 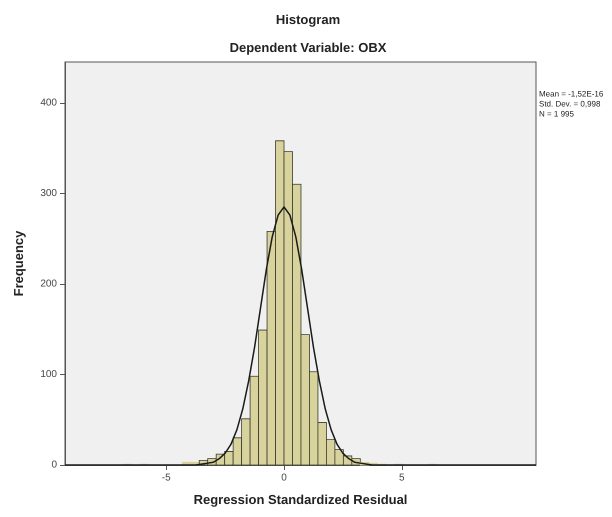 What do you see at coordinates (556, 114) in the screenshot?
I see `text: N = 1 995` at bounding box center [556, 114].